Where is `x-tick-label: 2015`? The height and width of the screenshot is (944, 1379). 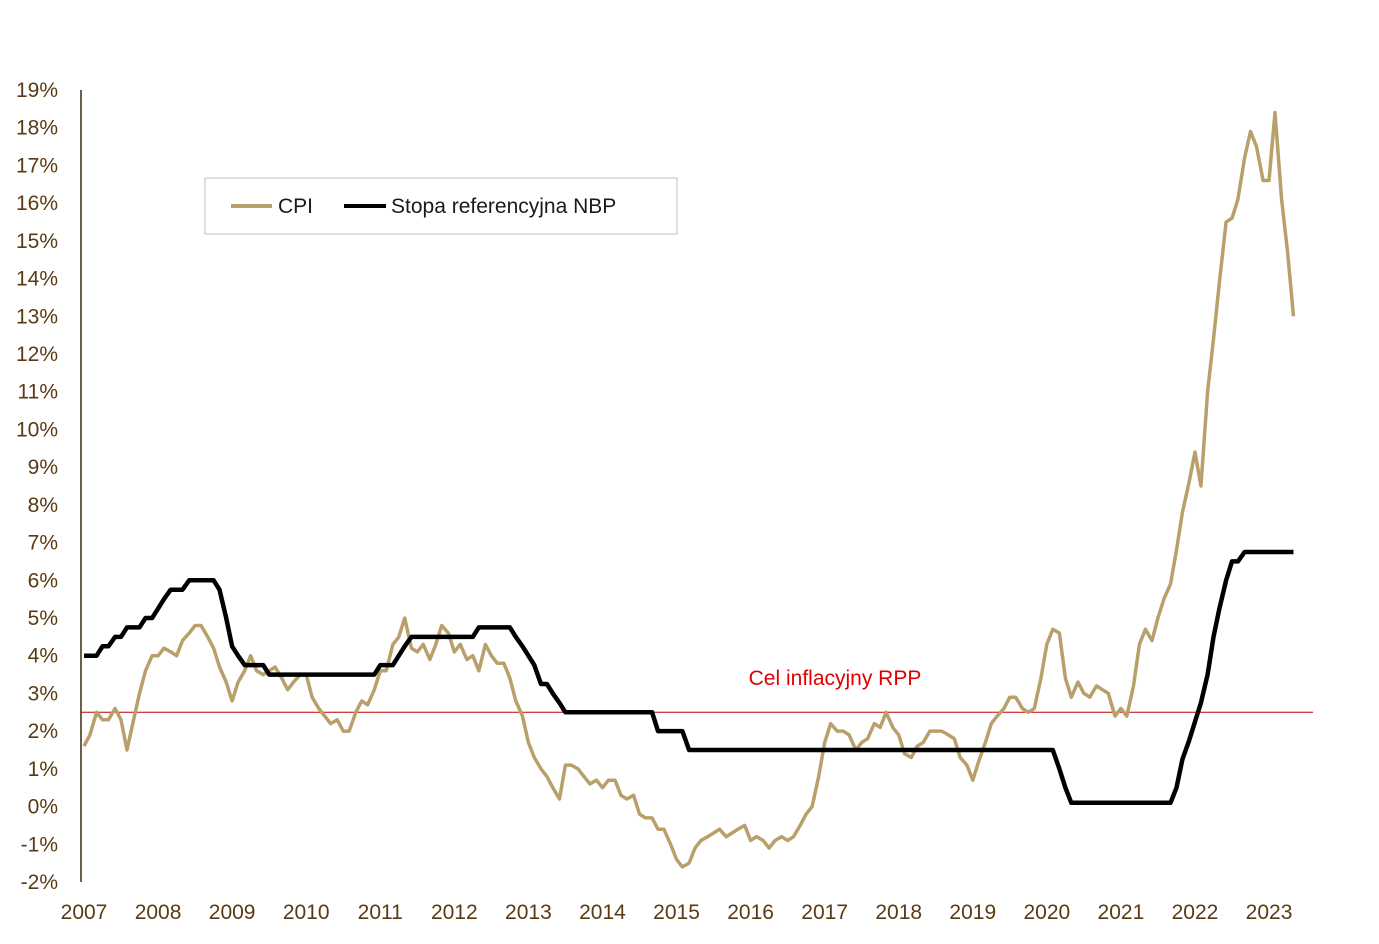 x-tick-label: 2015 is located at coordinates (676, 912).